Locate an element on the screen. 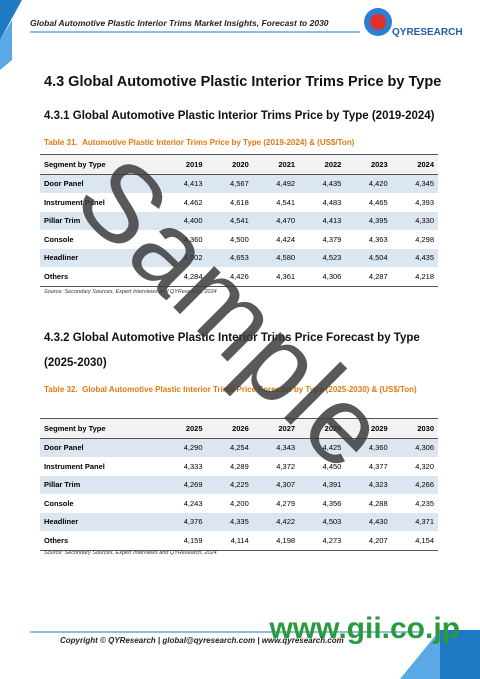 The image size is (480, 679). table-row: Others 4,284 4,426 4,361 4,306 4,287 4,218 is located at coordinates (239, 277).